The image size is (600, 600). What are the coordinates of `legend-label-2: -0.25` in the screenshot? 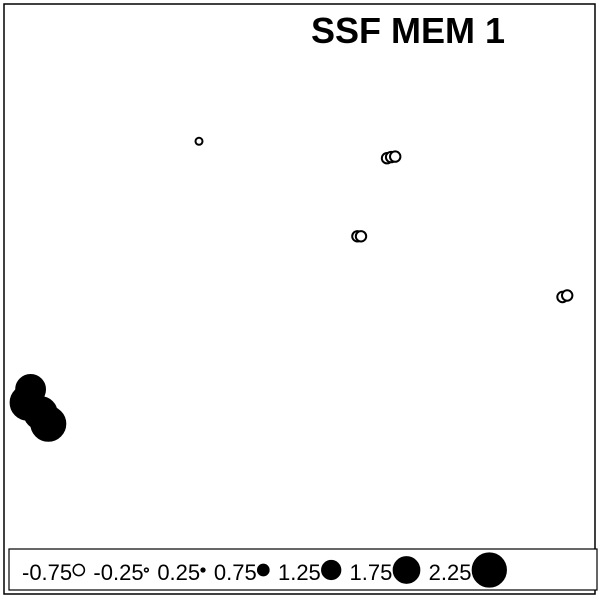 It's located at (118, 572).